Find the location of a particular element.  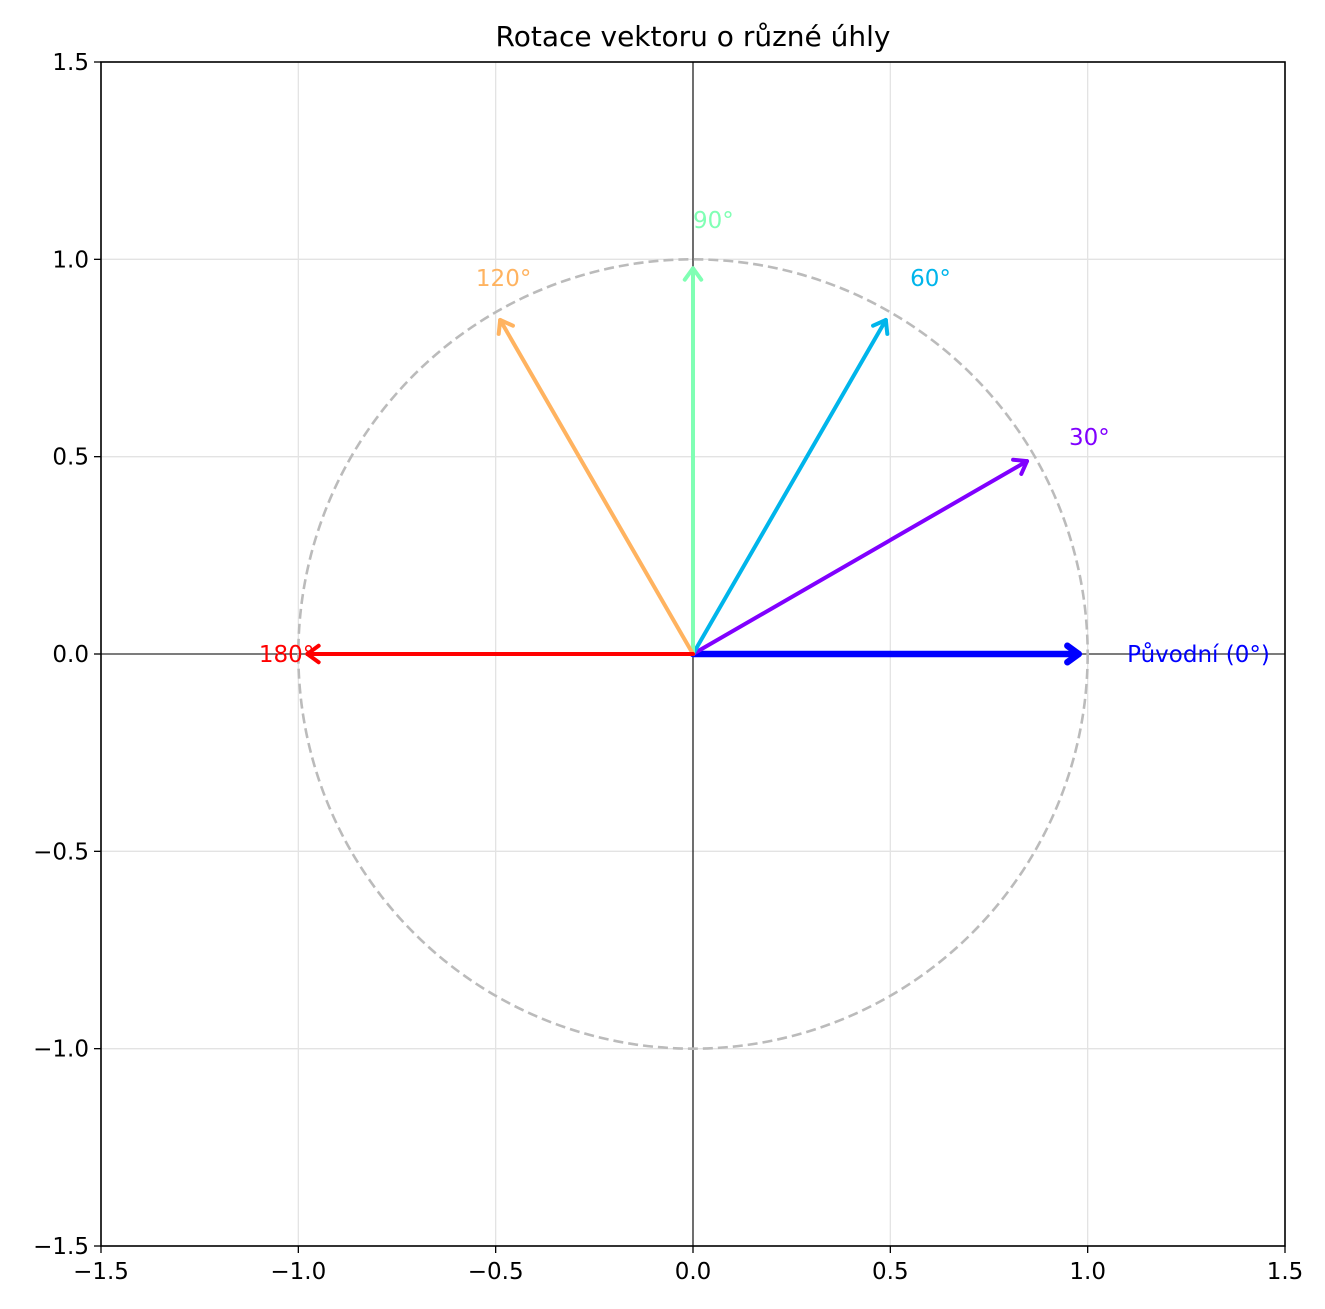

vector-label: 180° is located at coordinates (286, 655).